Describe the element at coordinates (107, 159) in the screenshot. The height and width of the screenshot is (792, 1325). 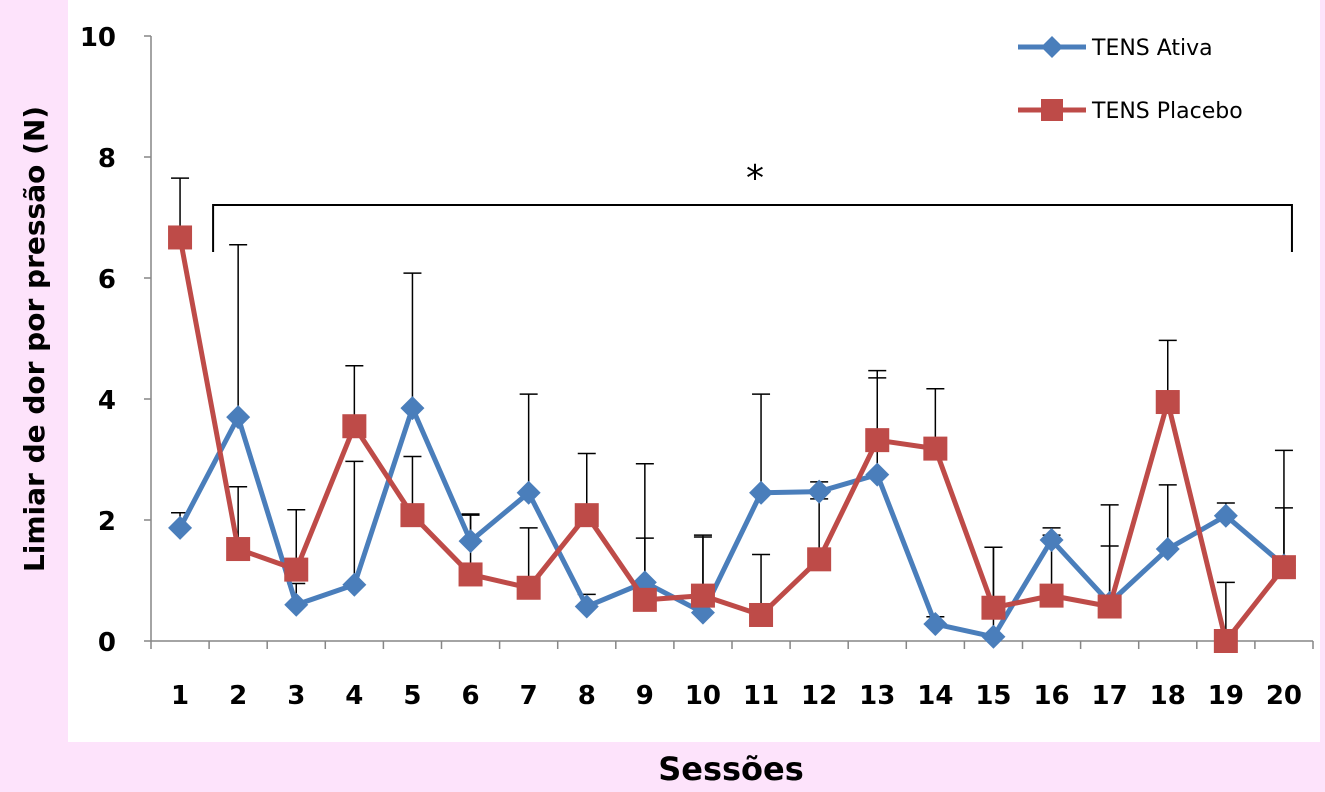
I see `y-tick-label: 8` at that location.